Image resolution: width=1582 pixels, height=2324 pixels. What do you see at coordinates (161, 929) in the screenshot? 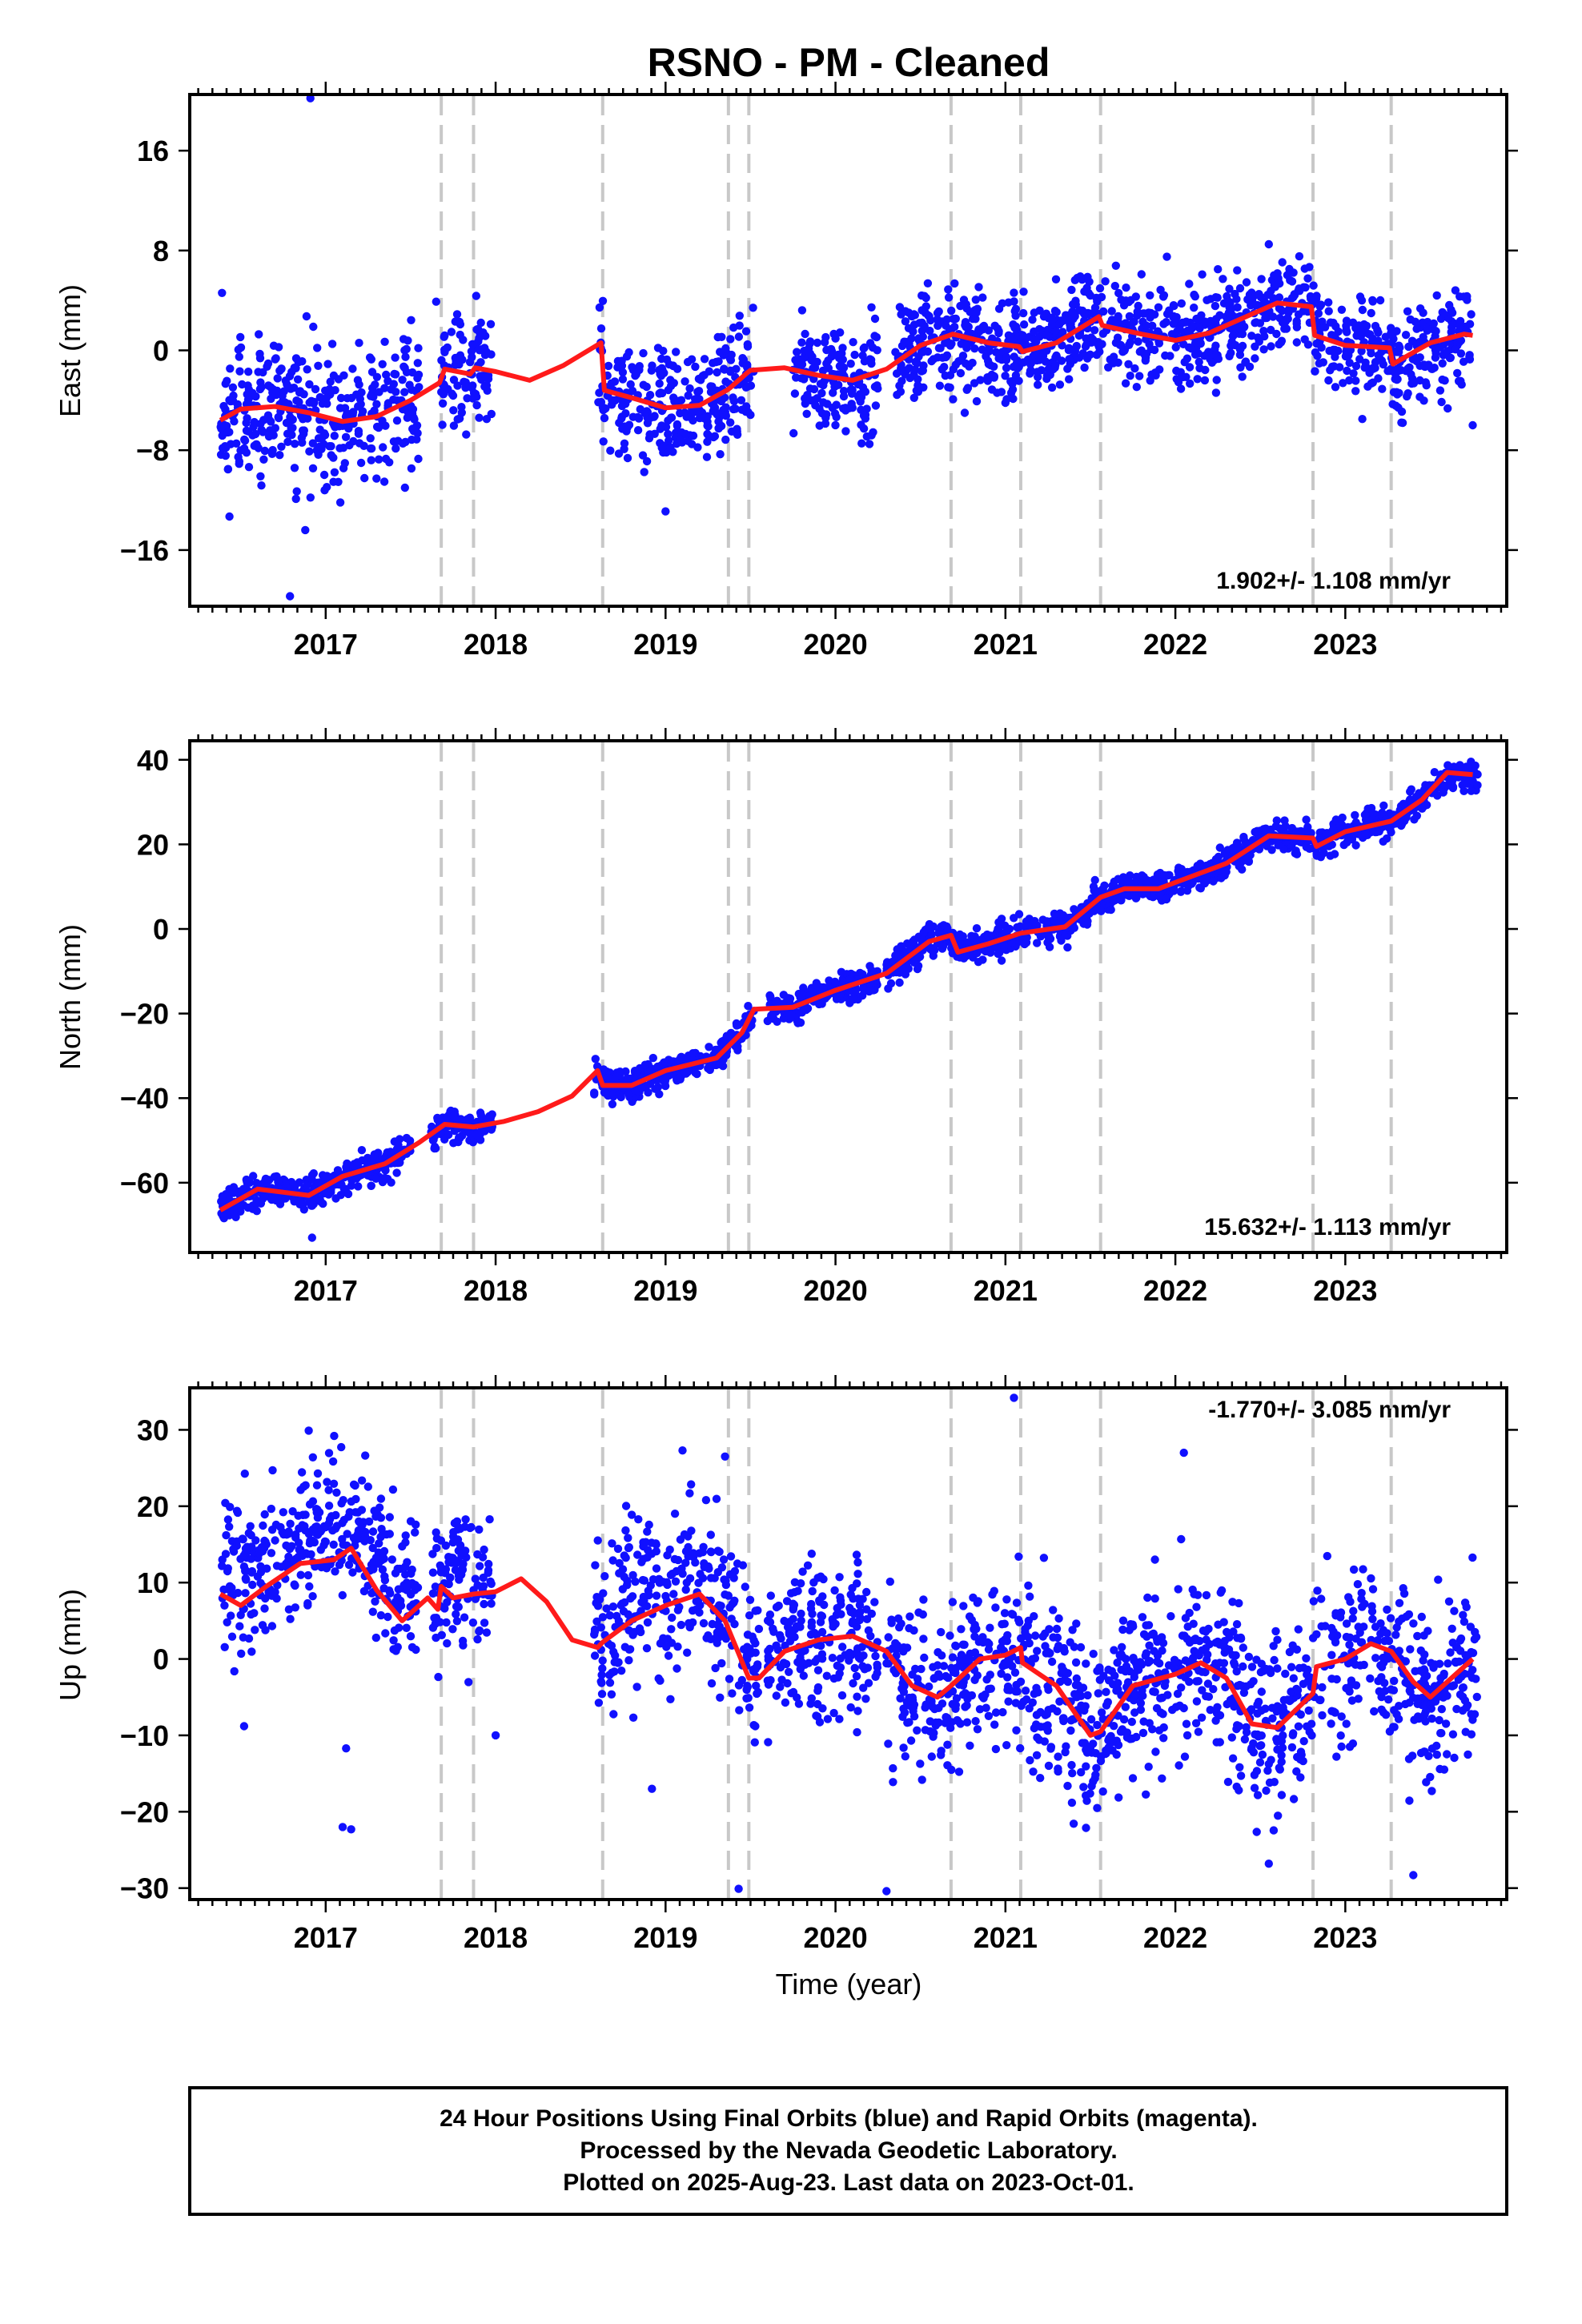
I see `north-y-tick-label: 0` at bounding box center [161, 929].